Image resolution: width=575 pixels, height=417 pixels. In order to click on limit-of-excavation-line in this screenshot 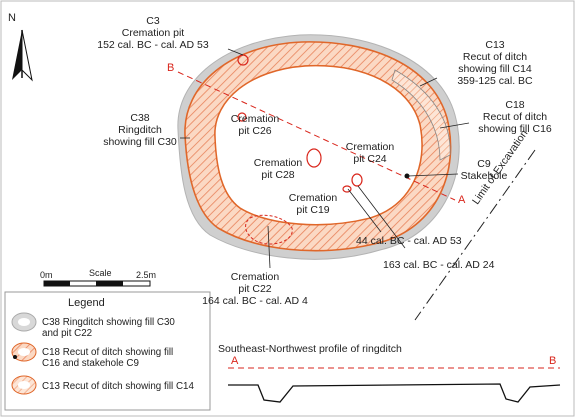, I will do `click(475, 235)`.